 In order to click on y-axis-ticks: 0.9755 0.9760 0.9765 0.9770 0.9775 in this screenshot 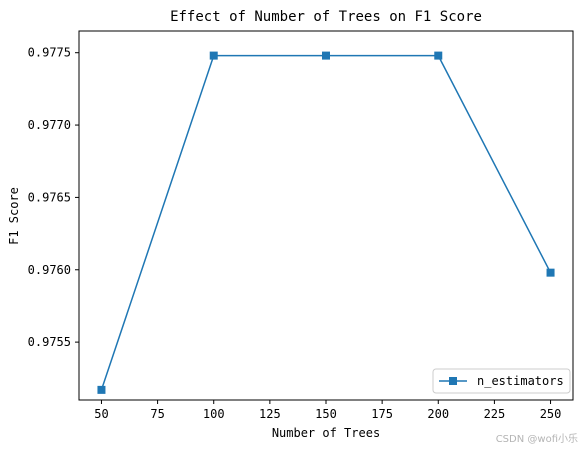, I will do `click(53, 197)`.